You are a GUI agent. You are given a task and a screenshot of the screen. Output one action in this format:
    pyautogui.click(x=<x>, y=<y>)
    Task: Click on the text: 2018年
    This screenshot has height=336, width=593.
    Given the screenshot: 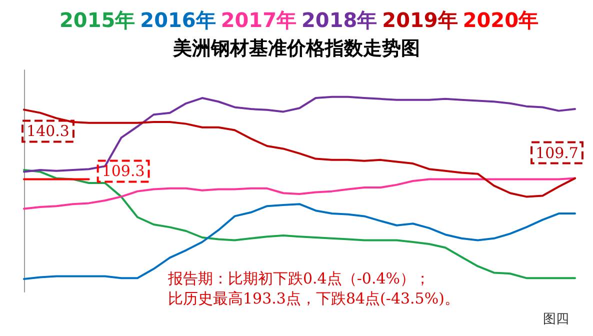 What is the action you would take?
    pyautogui.click(x=340, y=20)
    